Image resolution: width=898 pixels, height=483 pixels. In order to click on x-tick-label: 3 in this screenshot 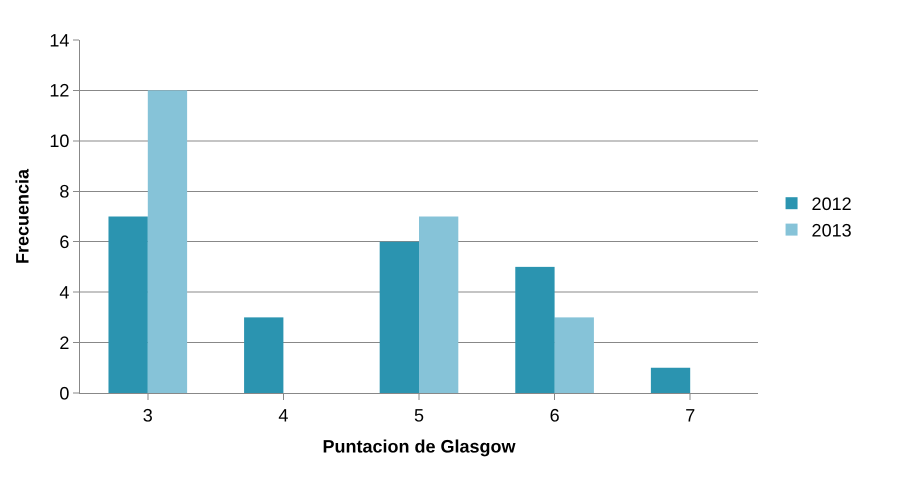, I will do `click(147, 416)`.